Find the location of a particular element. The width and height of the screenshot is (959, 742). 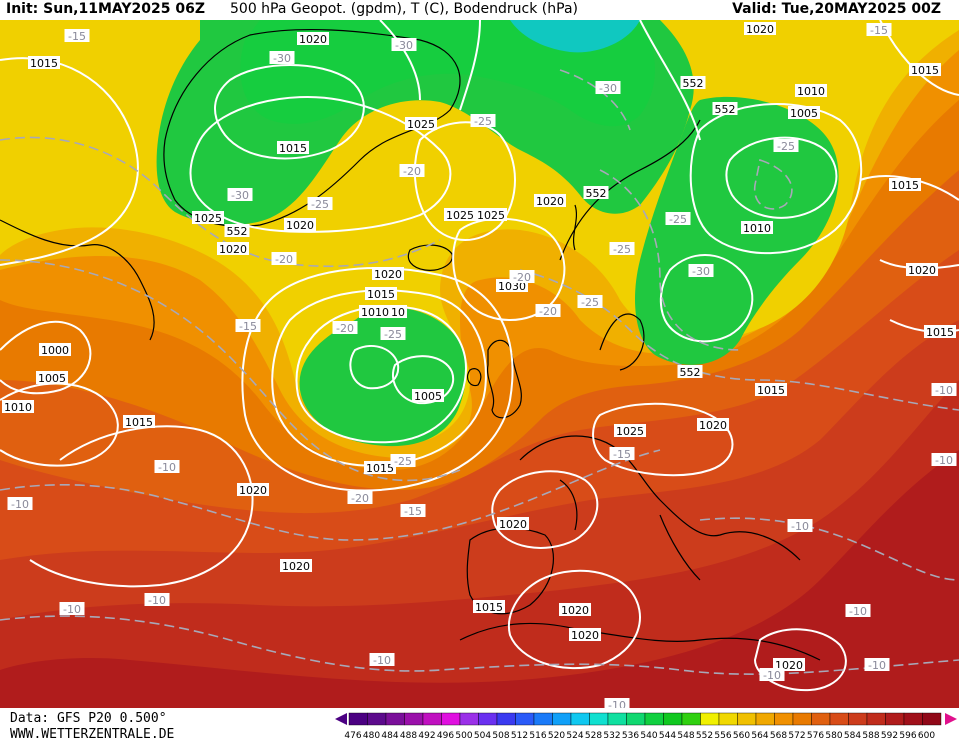

scale-value-label: 476 is located at coordinates (352, 736).